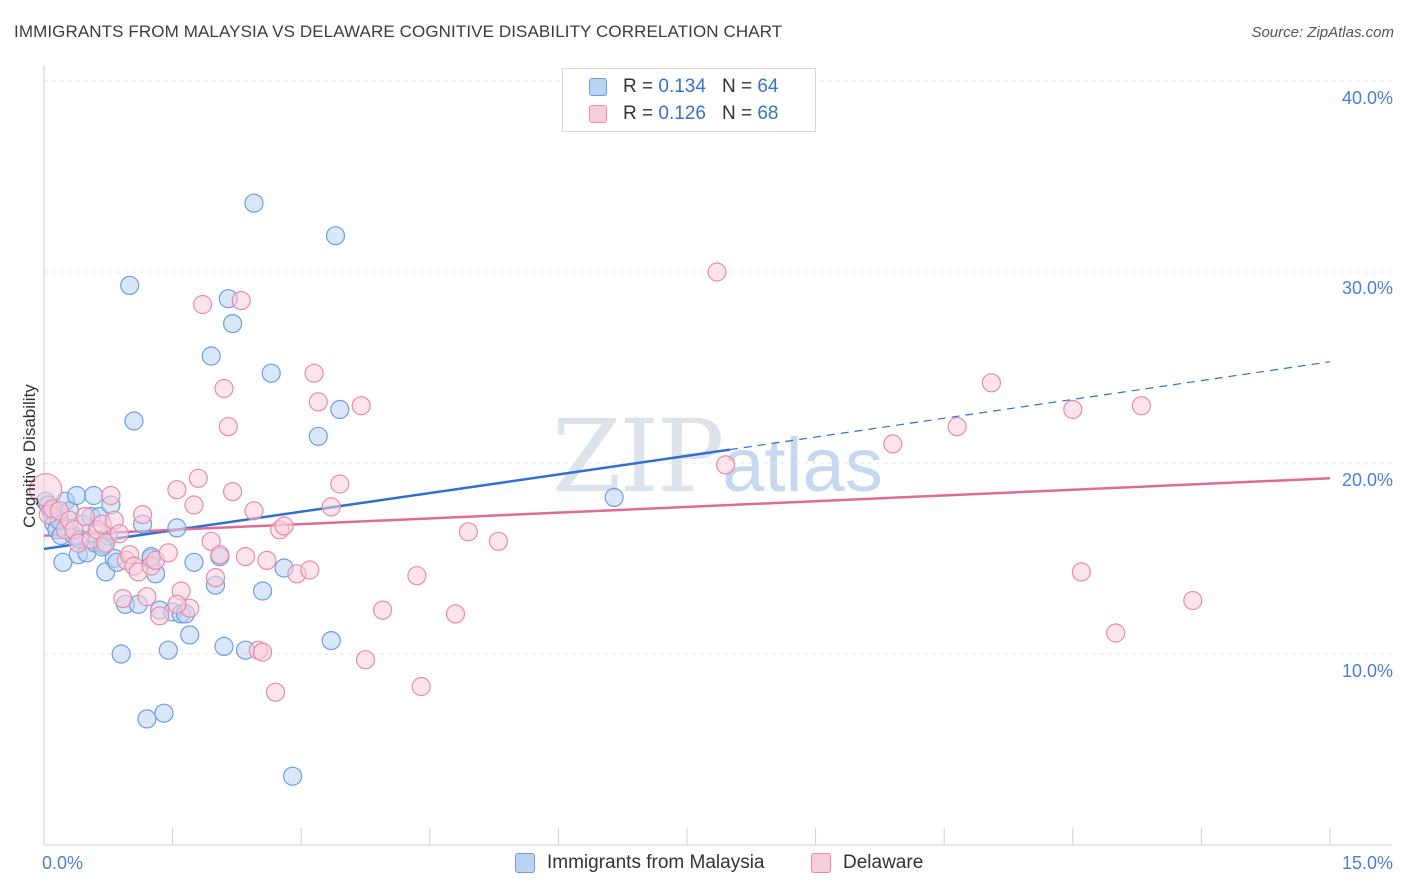  I want to click on y-tick-label-10: 10.0%, so click(1367, 671).